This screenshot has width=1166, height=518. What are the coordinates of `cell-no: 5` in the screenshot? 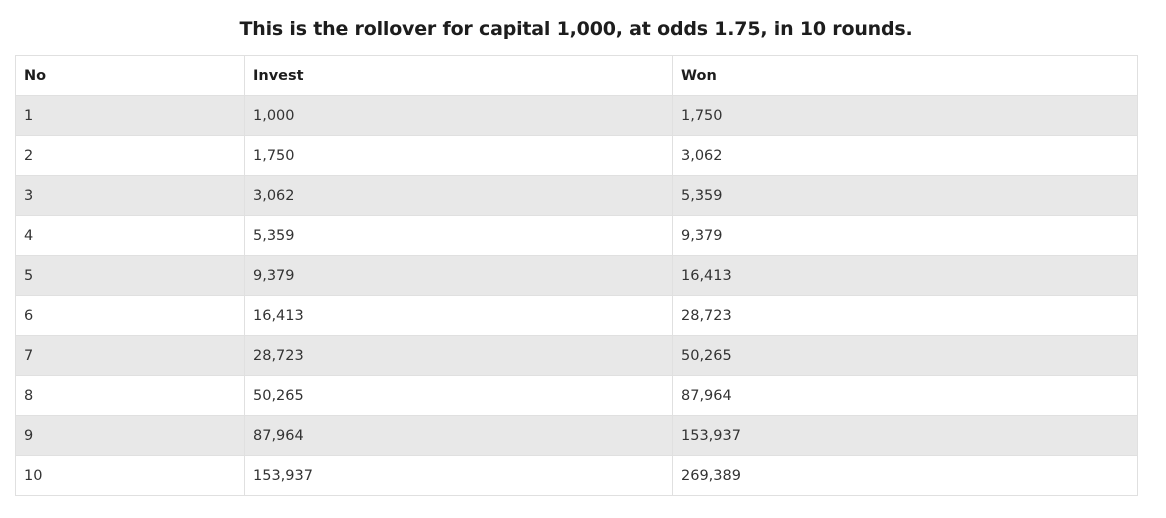 It's located at (130, 275).